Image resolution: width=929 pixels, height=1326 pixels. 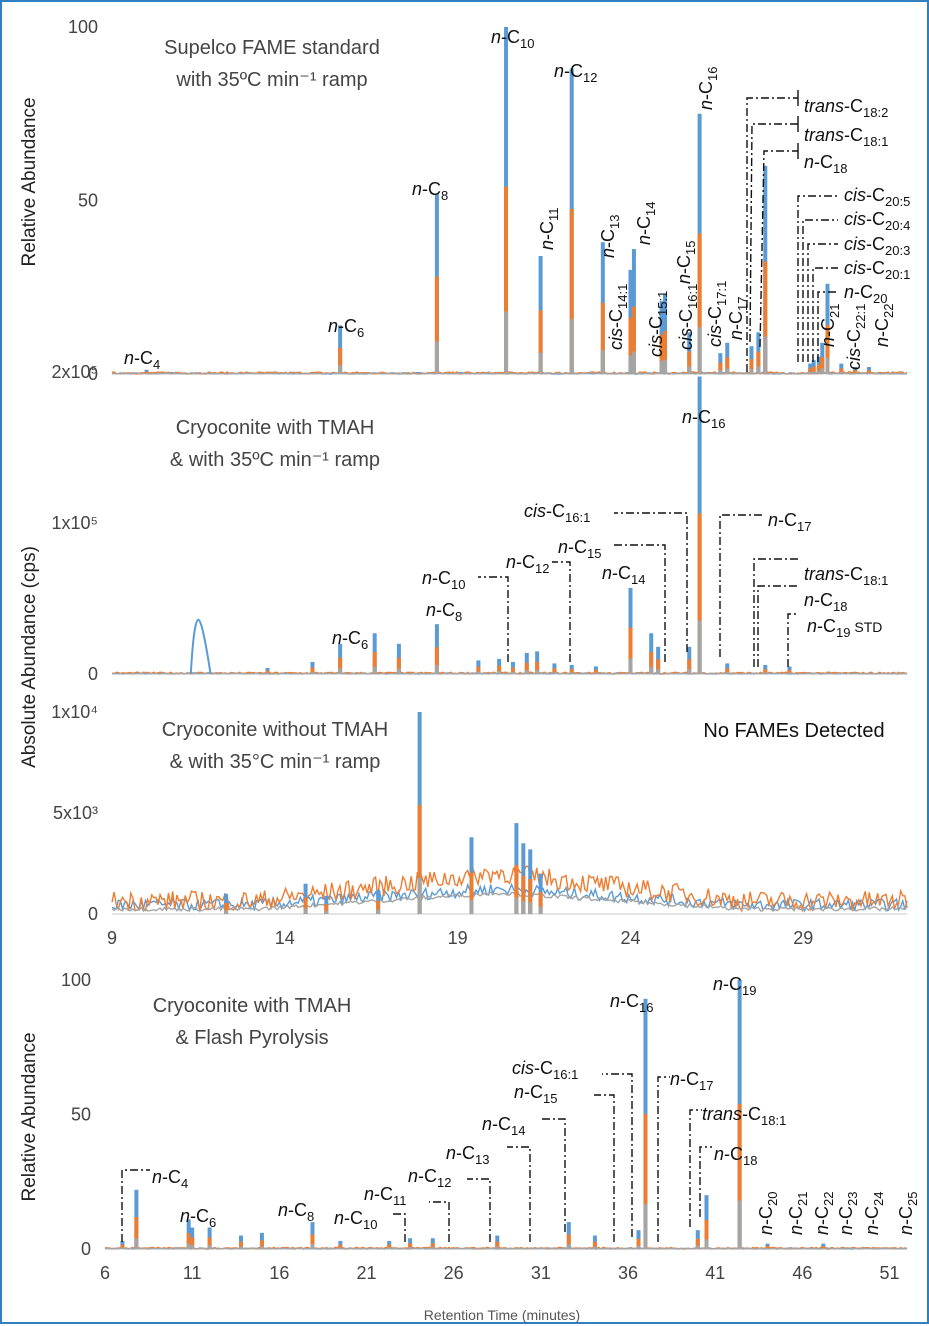 I want to click on peak-label-panel-2: n-C14, so click(x=623, y=575).